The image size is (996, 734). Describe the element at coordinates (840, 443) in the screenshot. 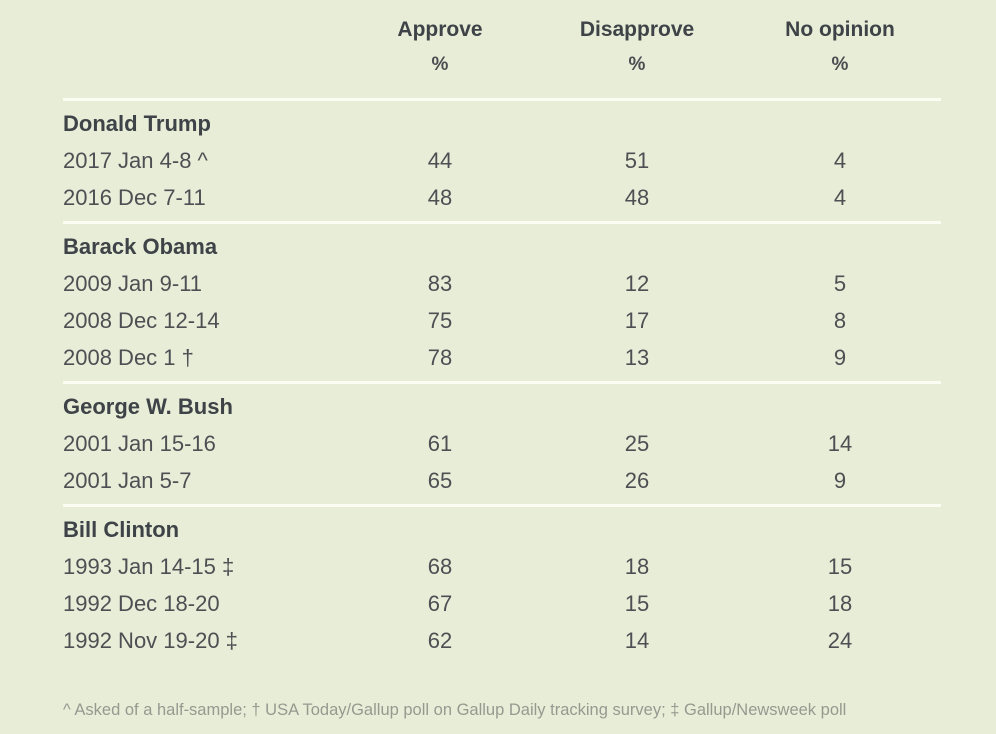

I see `no-opinion-value: 14` at that location.